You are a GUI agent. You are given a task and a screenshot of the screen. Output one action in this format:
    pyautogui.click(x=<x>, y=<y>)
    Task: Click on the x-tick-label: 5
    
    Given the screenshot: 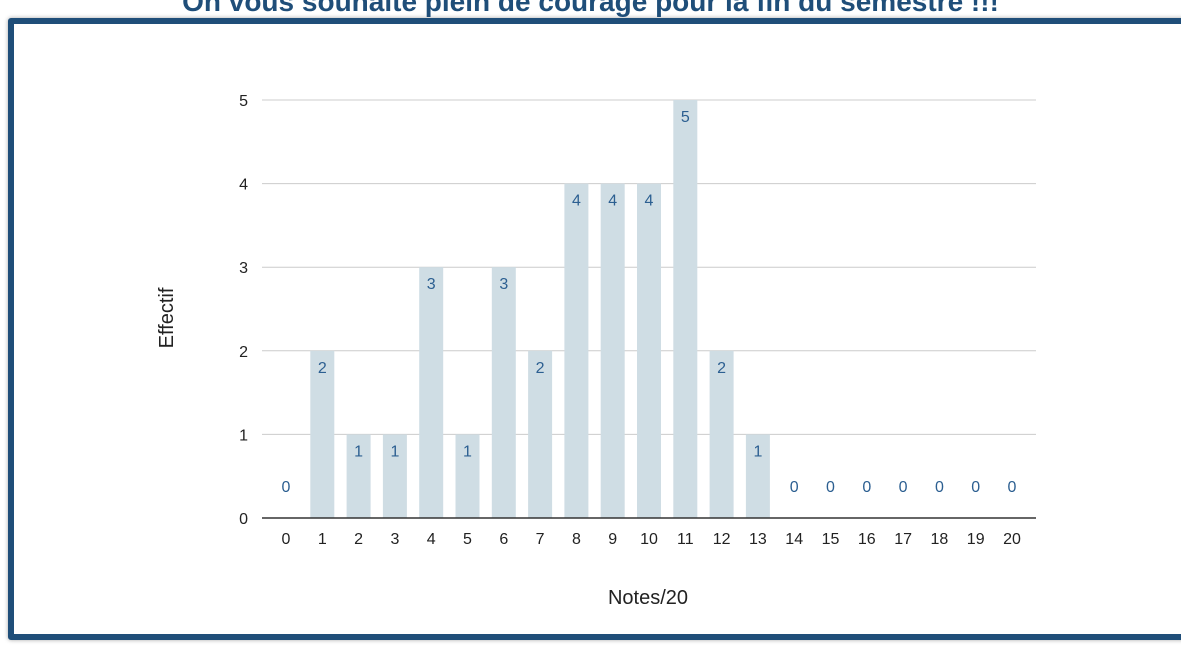 What is the action you would take?
    pyautogui.click(x=467, y=539)
    